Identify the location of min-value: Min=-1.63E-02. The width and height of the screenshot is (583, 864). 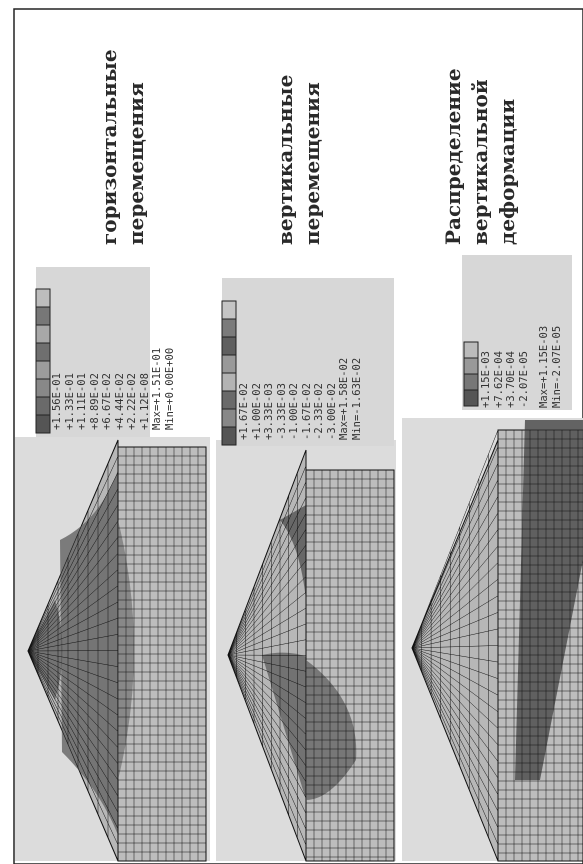
(356, 398).